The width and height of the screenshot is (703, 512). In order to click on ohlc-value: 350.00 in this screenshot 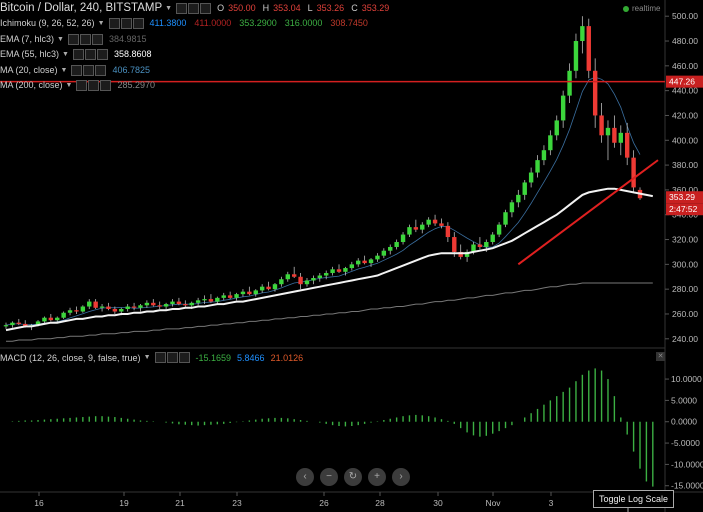, I will do `click(242, 8)`.